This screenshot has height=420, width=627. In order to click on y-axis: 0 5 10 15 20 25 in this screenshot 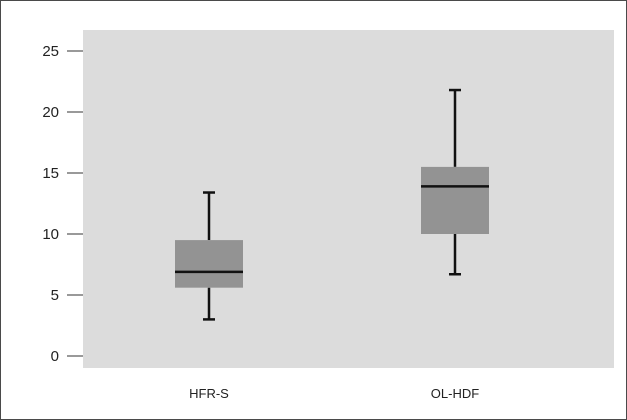, I will do `click(62, 204)`.